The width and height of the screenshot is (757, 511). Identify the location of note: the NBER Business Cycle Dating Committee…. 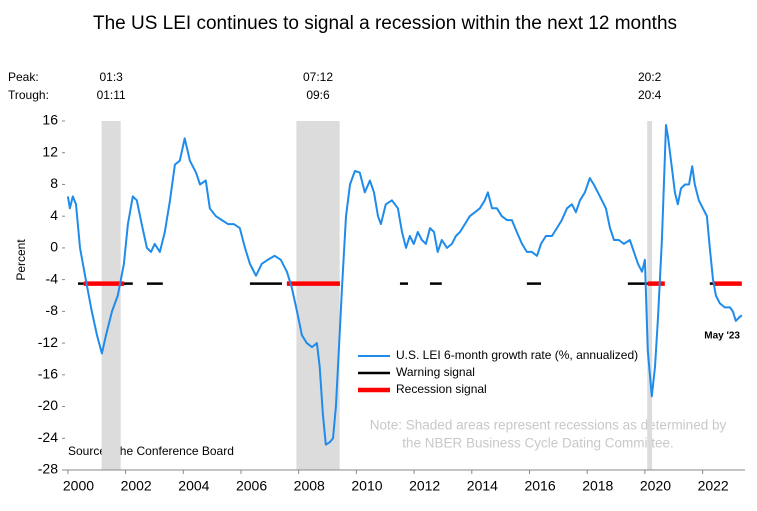
(538, 443).